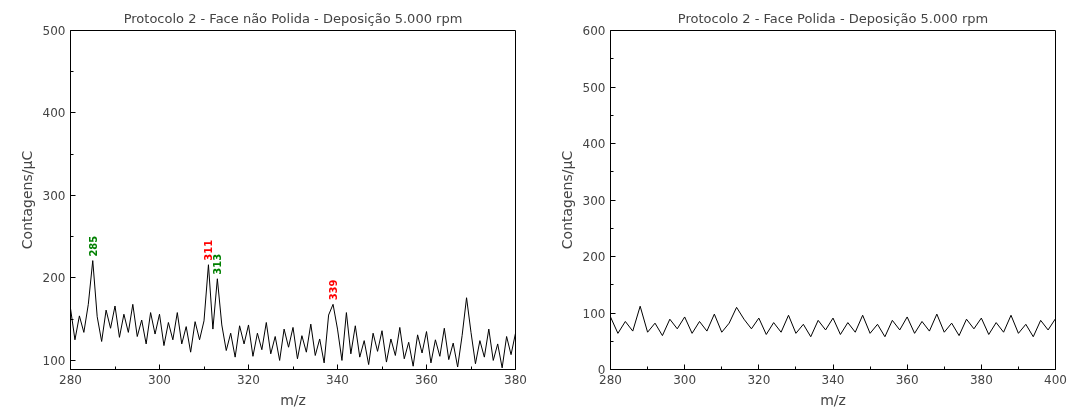 The height and width of the screenshot is (412, 1089). I want to click on annotation: 285, so click(93, 246).